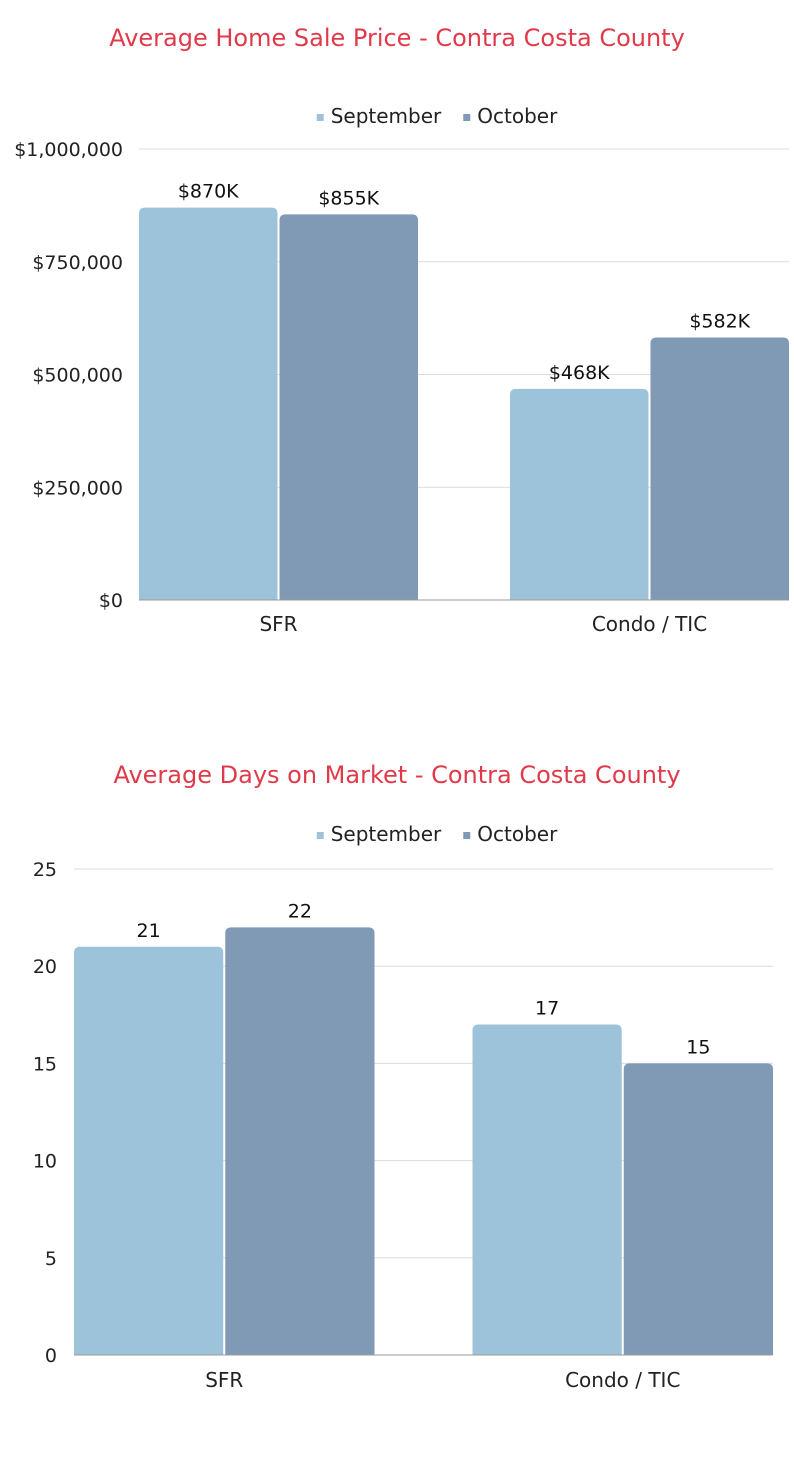 The height and width of the screenshot is (1478, 794). What do you see at coordinates (68, 150) in the screenshot?
I see `price-y-tick-label: $1,000,000` at bounding box center [68, 150].